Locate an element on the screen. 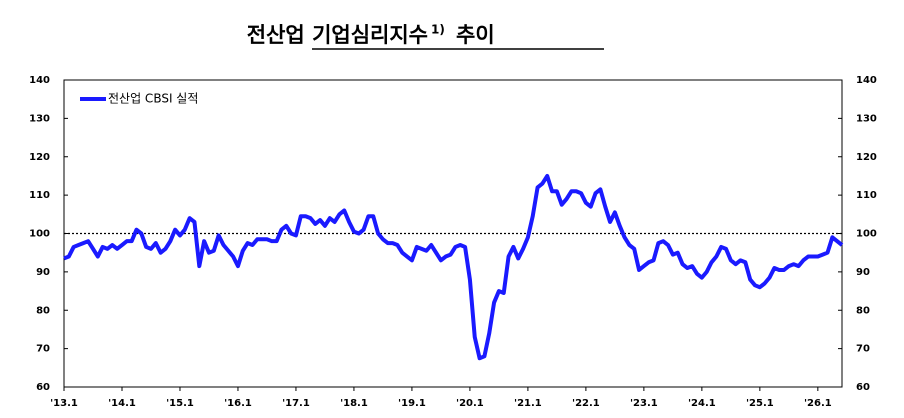 This screenshot has height=418, width=904. x-tick-label: '21.1 is located at coordinates (528, 403).